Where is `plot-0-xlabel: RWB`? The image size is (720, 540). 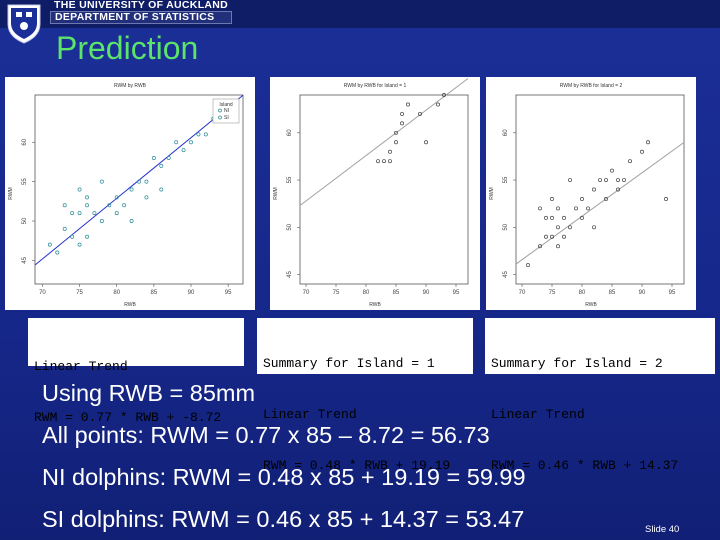
plot-0-xlabel: RWB is located at coordinates (130, 305).